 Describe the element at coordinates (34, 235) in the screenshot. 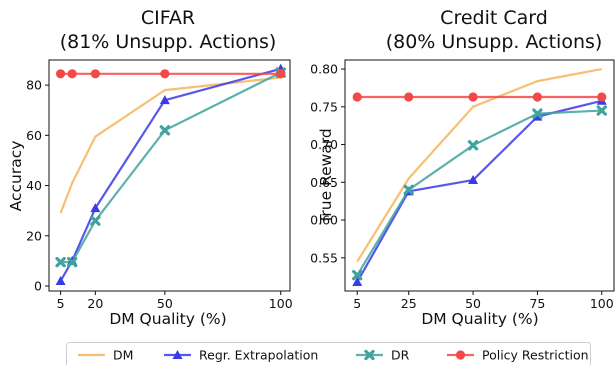

I see `y-tick-label: 20` at that location.